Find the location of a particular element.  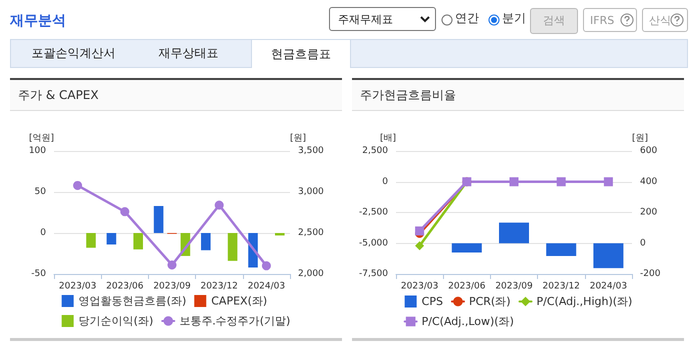

legend-label: P/C(Adj.,Low)(좌) is located at coordinates (468, 321).